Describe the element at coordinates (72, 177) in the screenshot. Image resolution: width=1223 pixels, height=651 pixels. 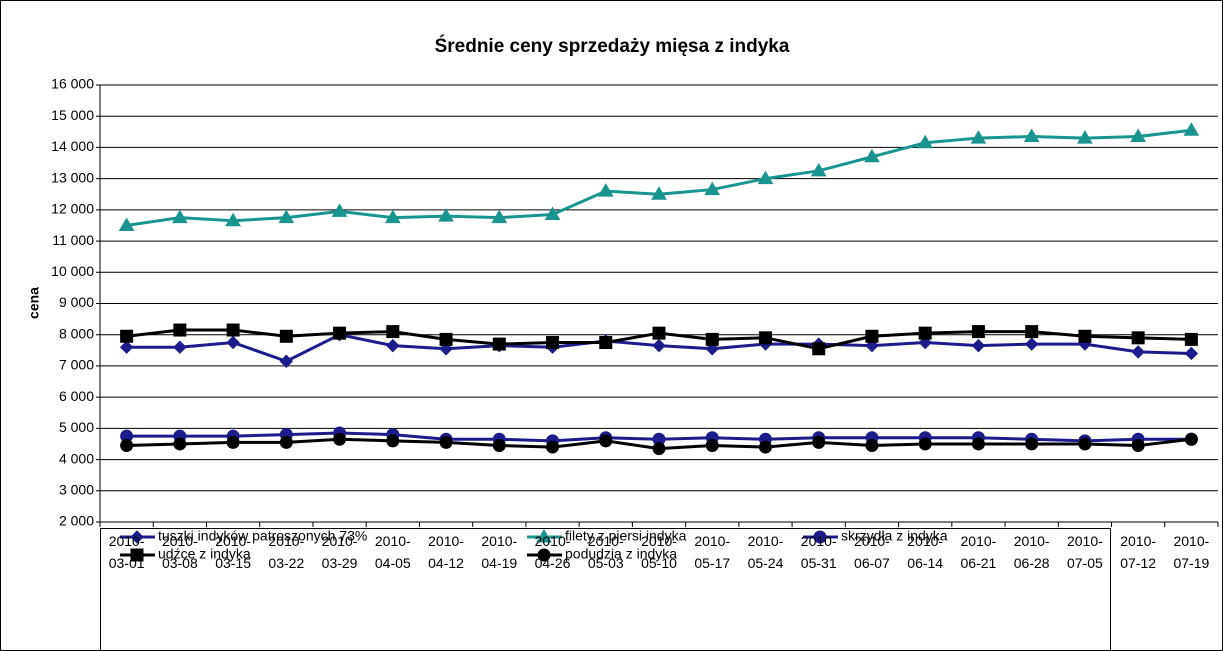
I see `y-tick-label: 13 000` at that location.